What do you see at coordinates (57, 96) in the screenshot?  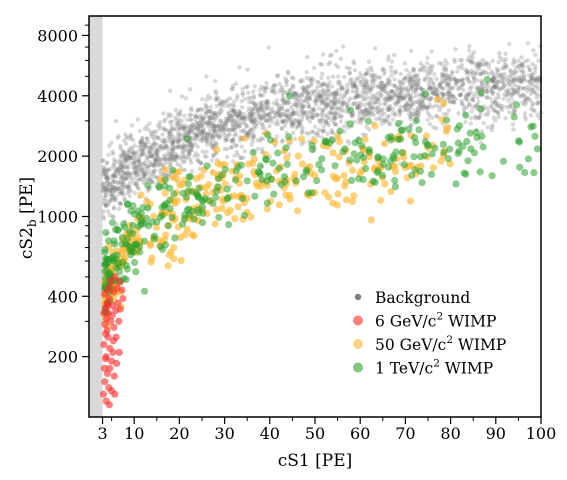 I see `y-tick-label: 4000` at bounding box center [57, 96].